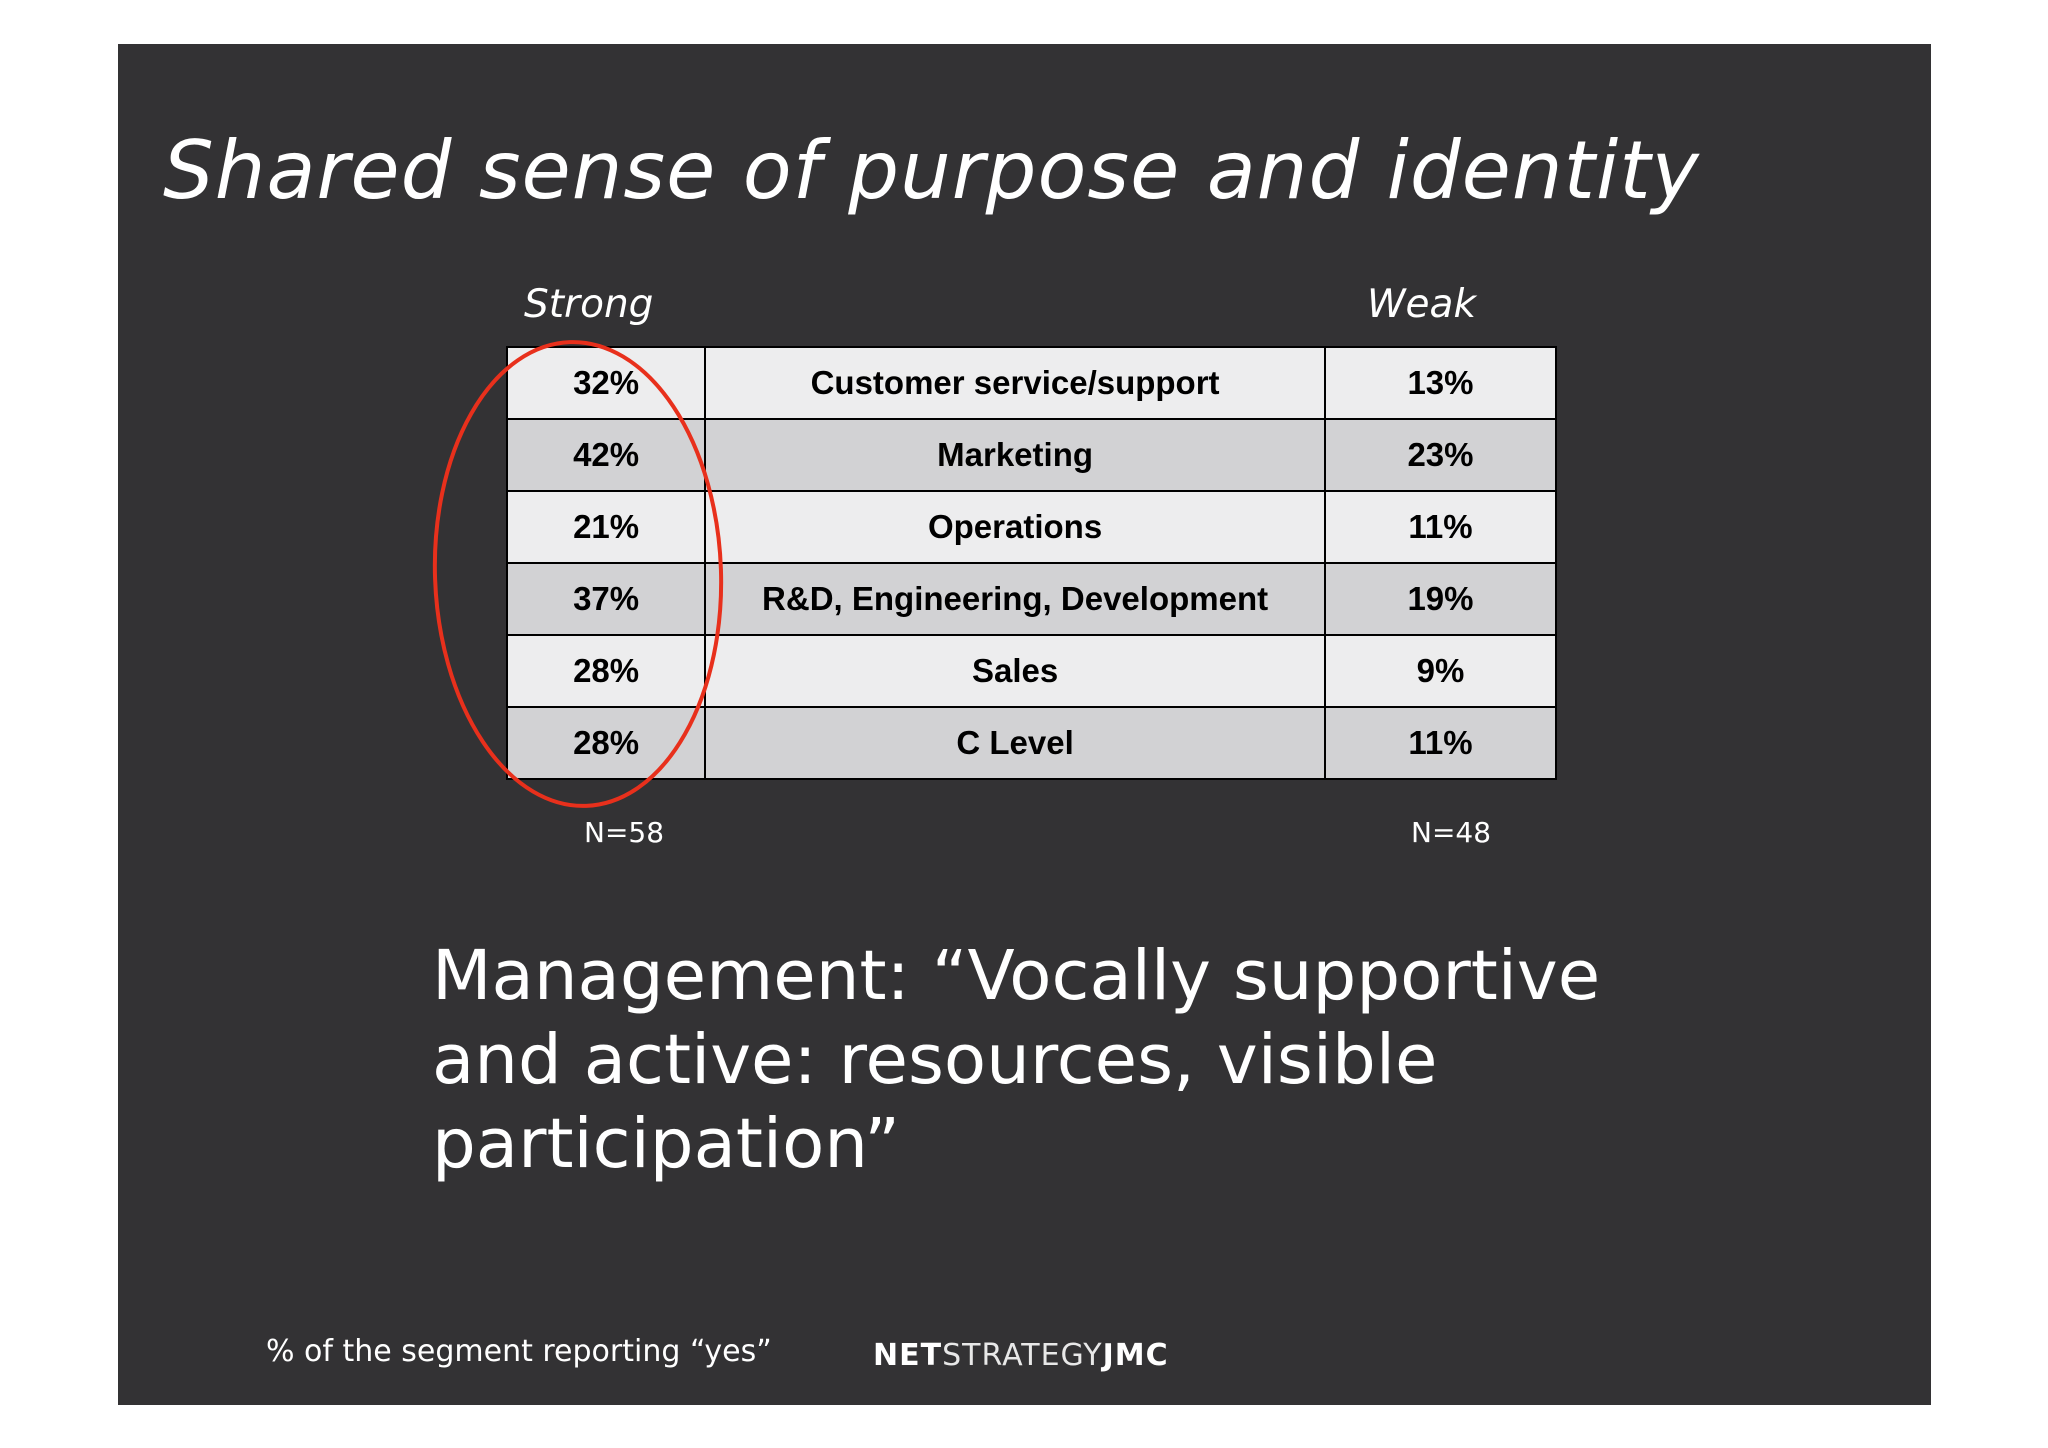  Describe the element at coordinates (1015, 383) in the screenshot. I see `segment-name: Customer service/support` at that location.